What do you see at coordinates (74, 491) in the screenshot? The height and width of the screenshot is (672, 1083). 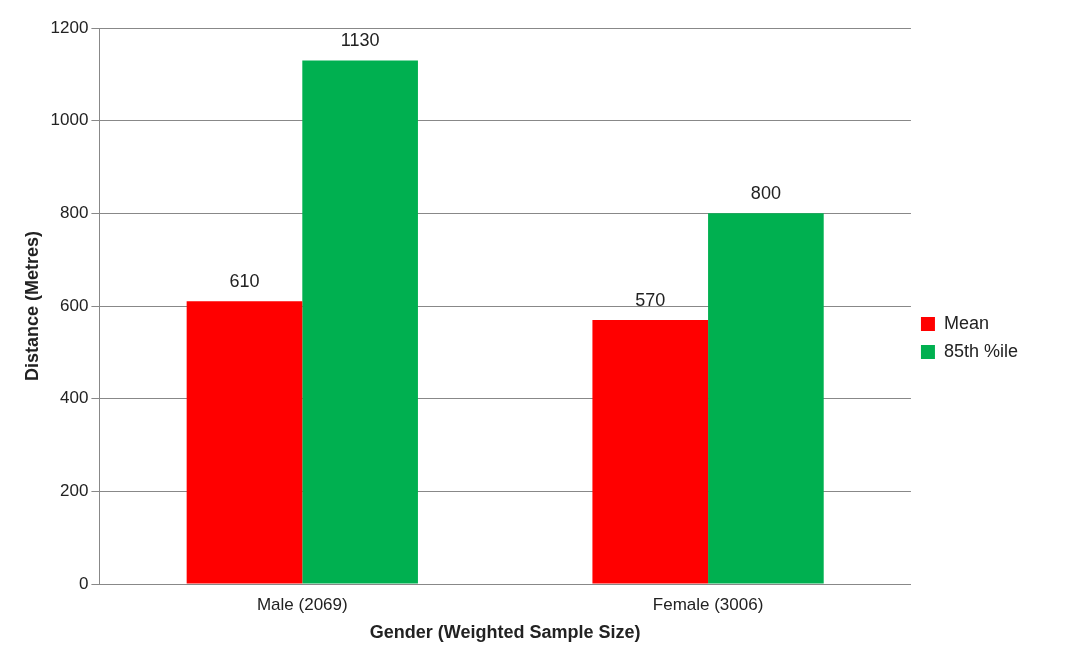 I see `y-tick-label: 200` at bounding box center [74, 491].